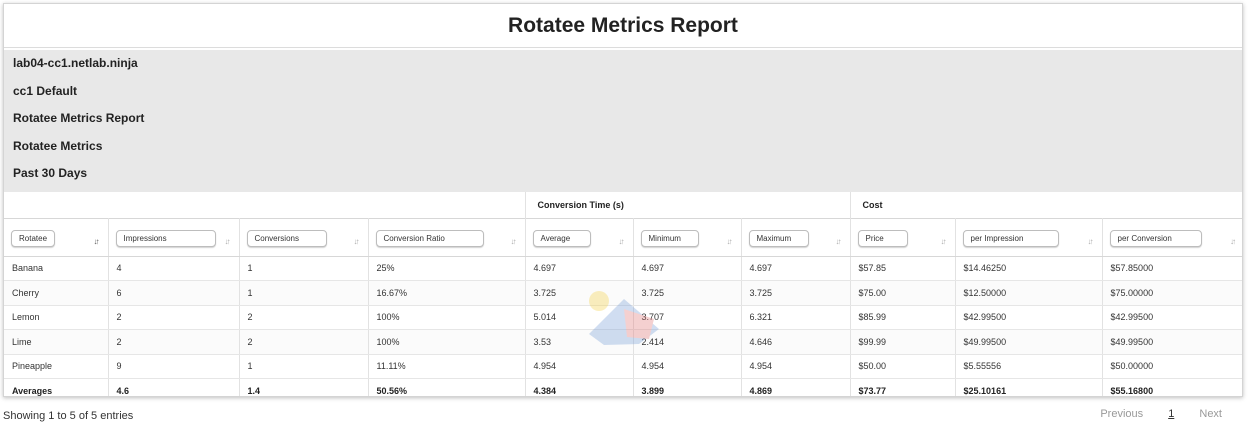 The width and height of the screenshot is (1250, 429). I want to click on cell-per-impression: $12.50000, so click(1029, 293).